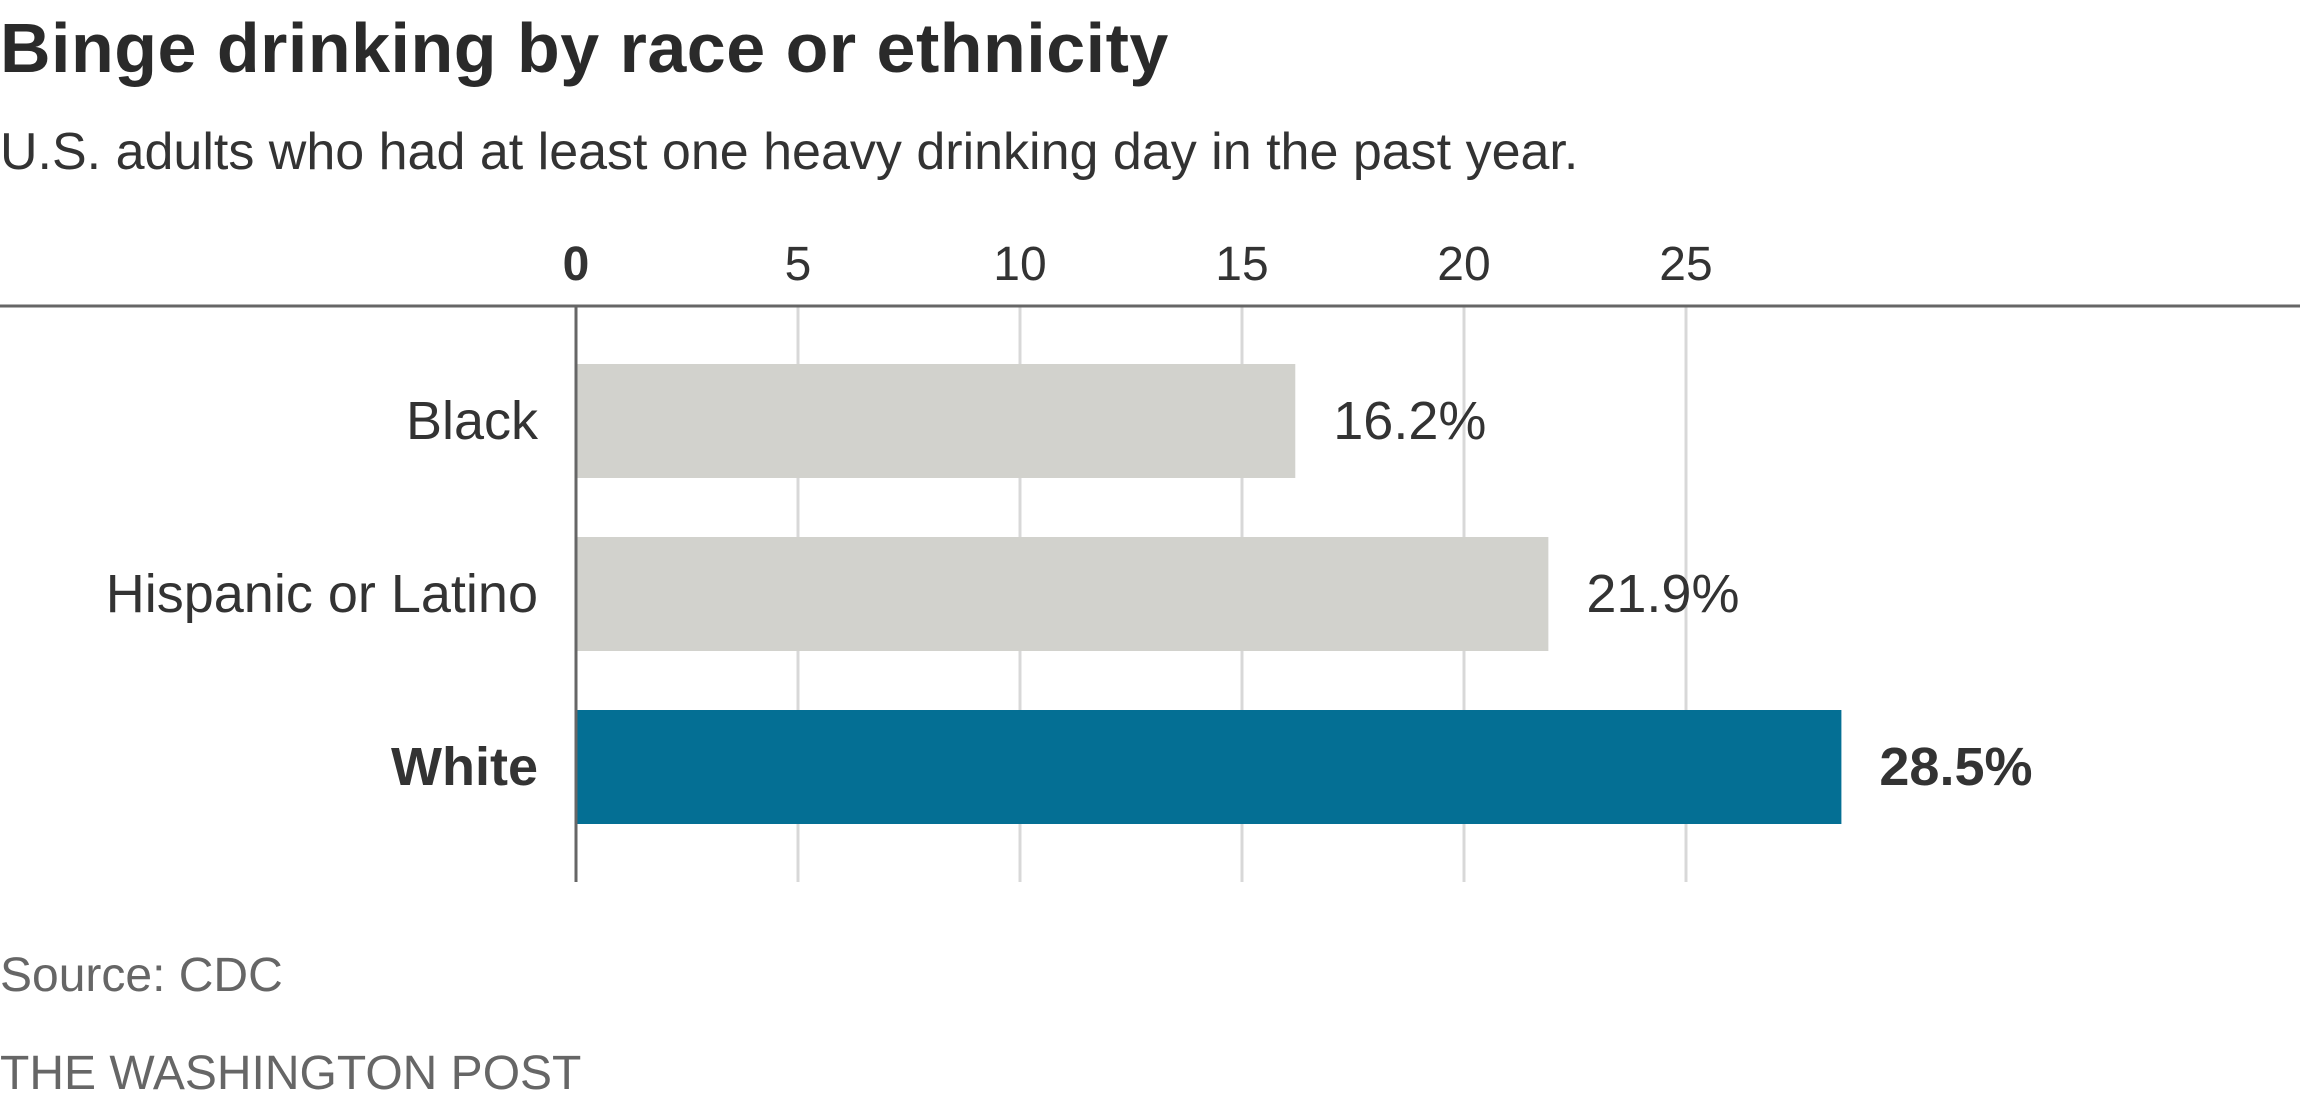  What do you see at coordinates (936, 421) in the screenshot?
I see `bar-black` at bounding box center [936, 421].